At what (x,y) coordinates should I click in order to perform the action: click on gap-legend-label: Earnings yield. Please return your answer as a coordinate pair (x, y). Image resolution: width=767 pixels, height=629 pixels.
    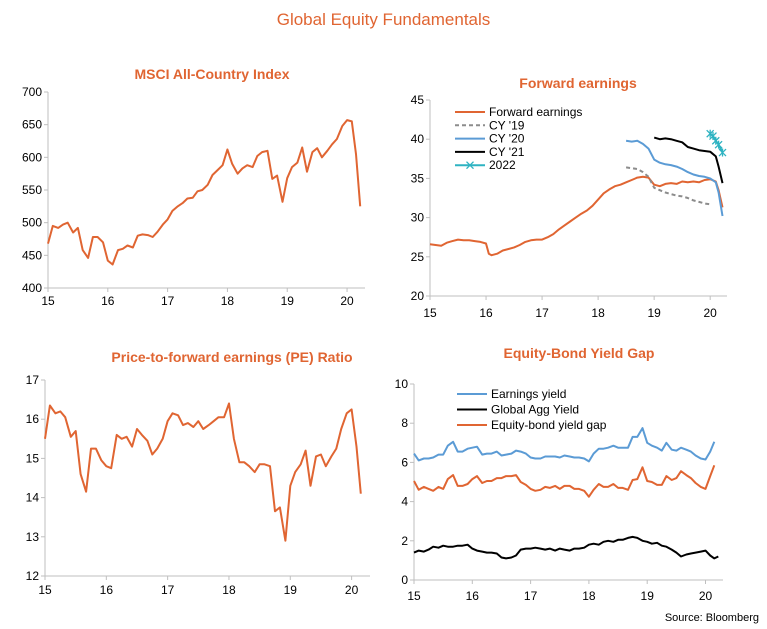
    Looking at the image, I should click on (528, 394).